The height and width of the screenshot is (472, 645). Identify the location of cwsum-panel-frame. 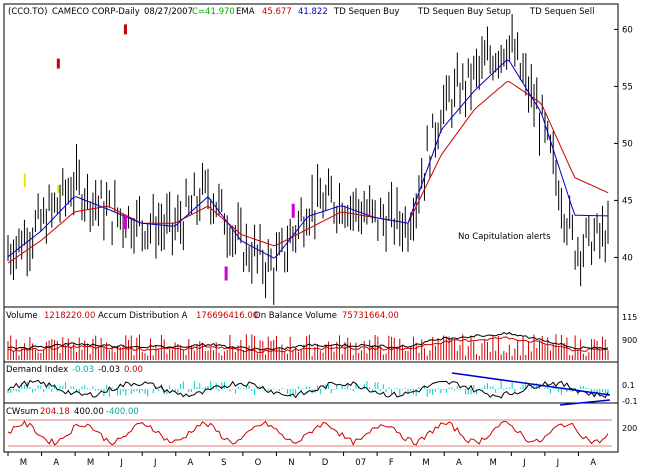
(311, 427).